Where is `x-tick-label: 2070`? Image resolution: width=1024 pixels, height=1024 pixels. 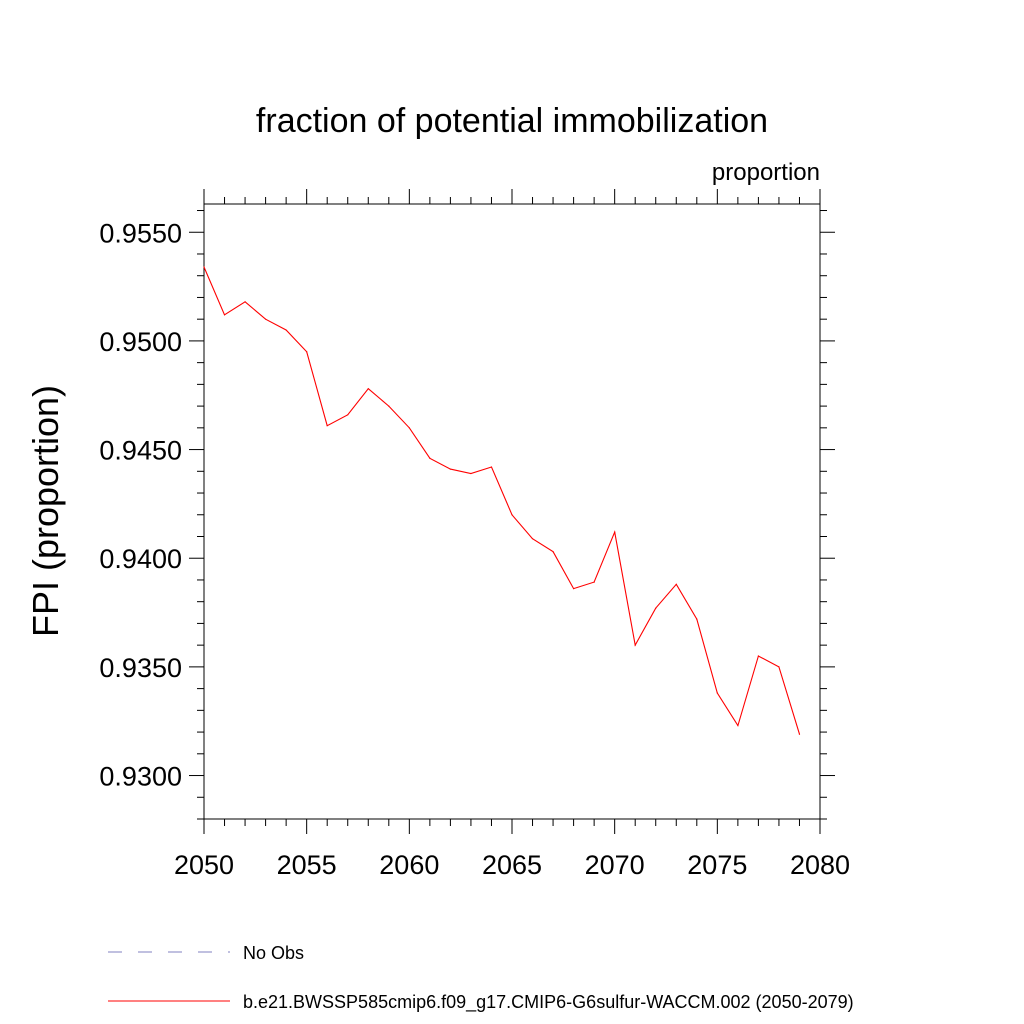
x-tick-label: 2070 is located at coordinates (615, 865).